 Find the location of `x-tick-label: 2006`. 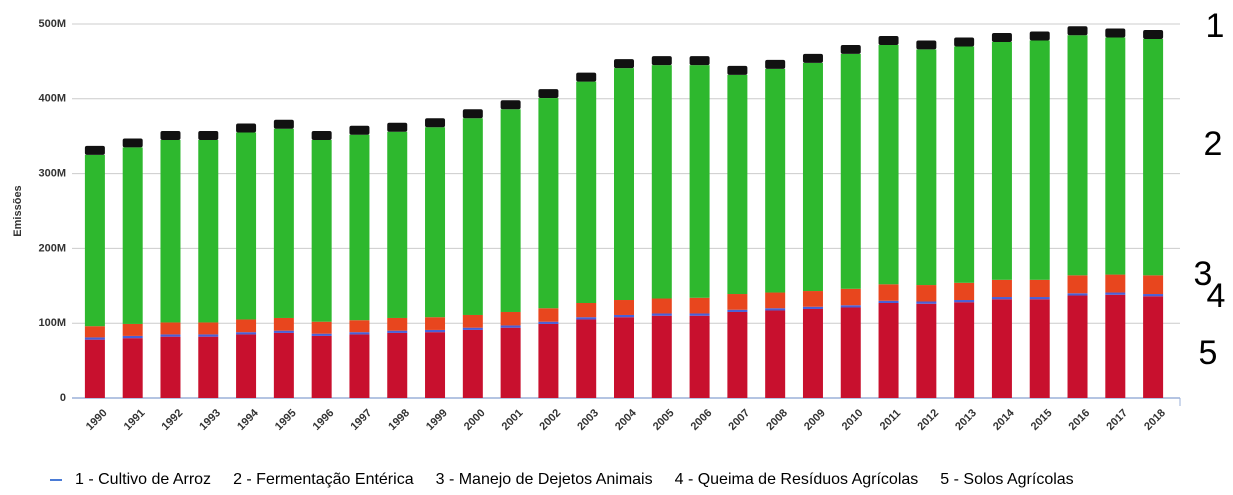

x-tick-label: 2006 is located at coordinates (702, 420).